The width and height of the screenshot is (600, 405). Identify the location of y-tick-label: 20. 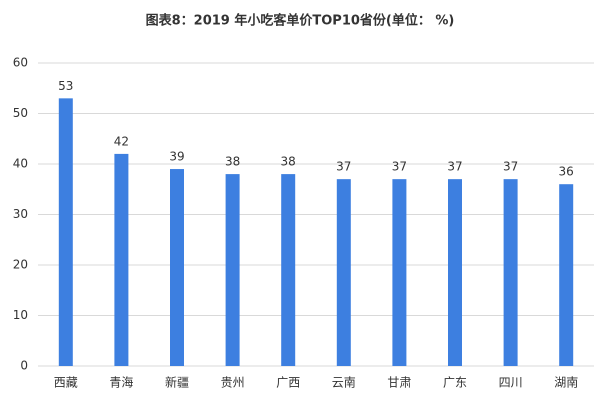
(20, 265).